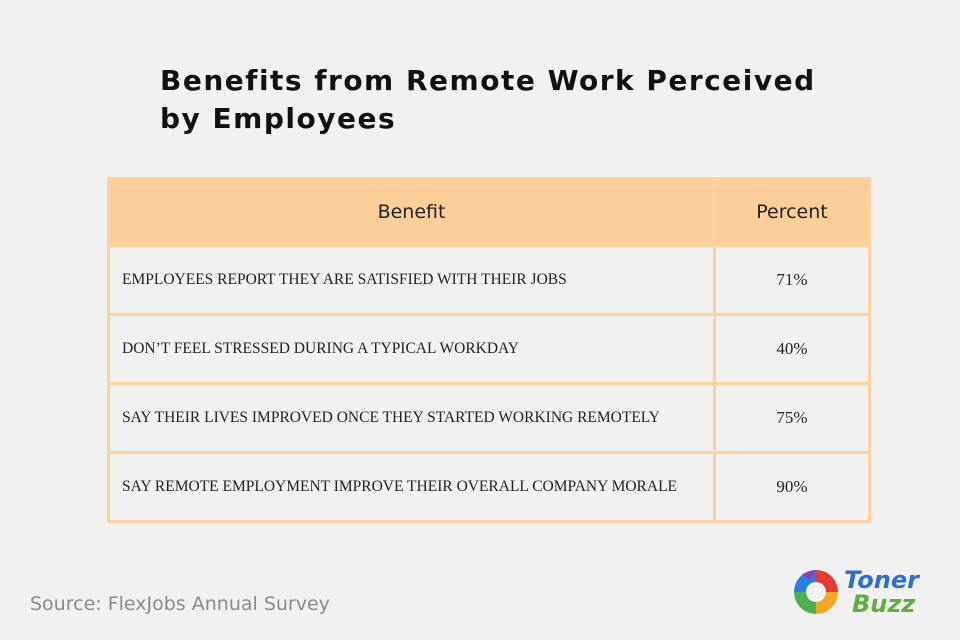 The image size is (960, 640). What do you see at coordinates (792, 212) in the screenshot?
I see `column-header: Percent` at bounding box center [792, 212].